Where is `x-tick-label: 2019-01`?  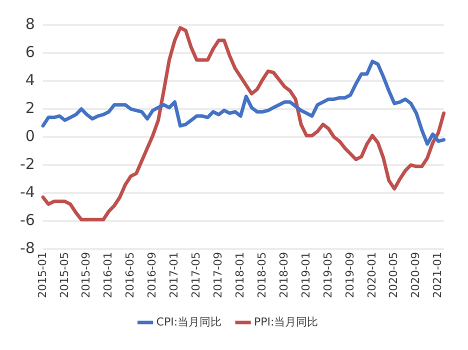
x-tick-label: 2019-01 is located at coordinates (305, 275).